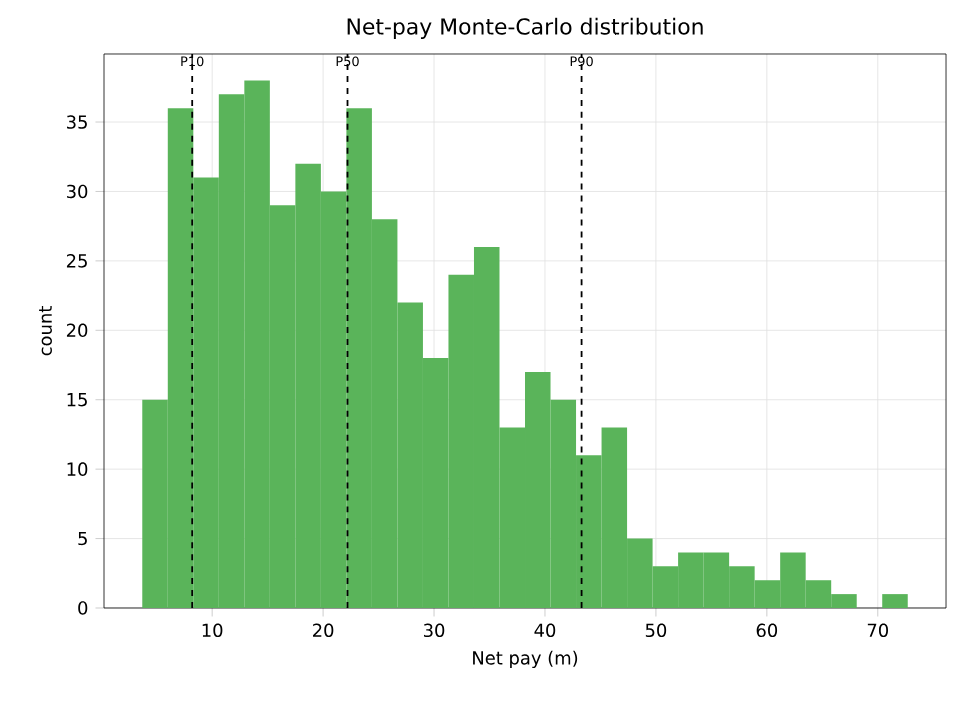 The width and height of the screenshot is (956, 708). Describe the element at coordinates (76, 261) in the screenshot. I see `y-tick-label: 25` at that location.